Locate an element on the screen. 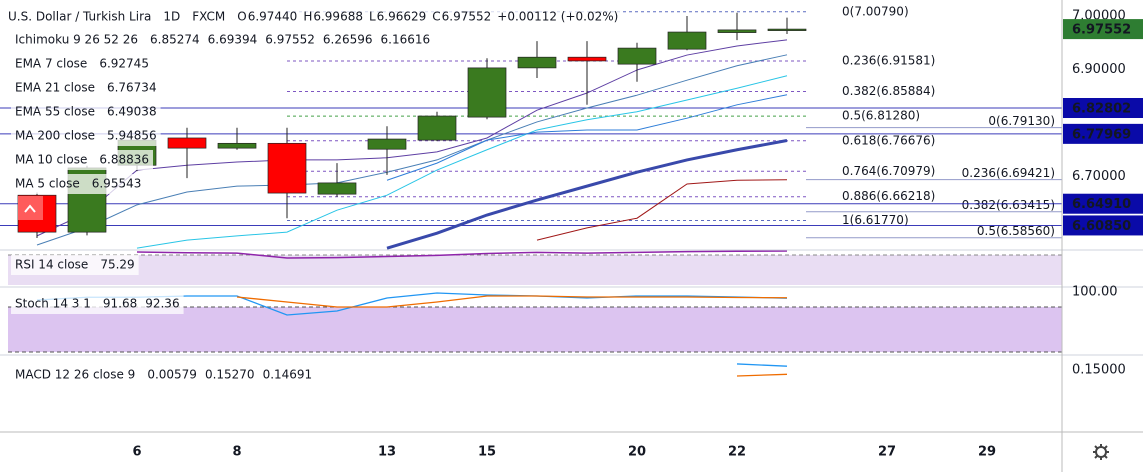  price-tag-label: 6.64910 is located at coordinates (1101, 204).